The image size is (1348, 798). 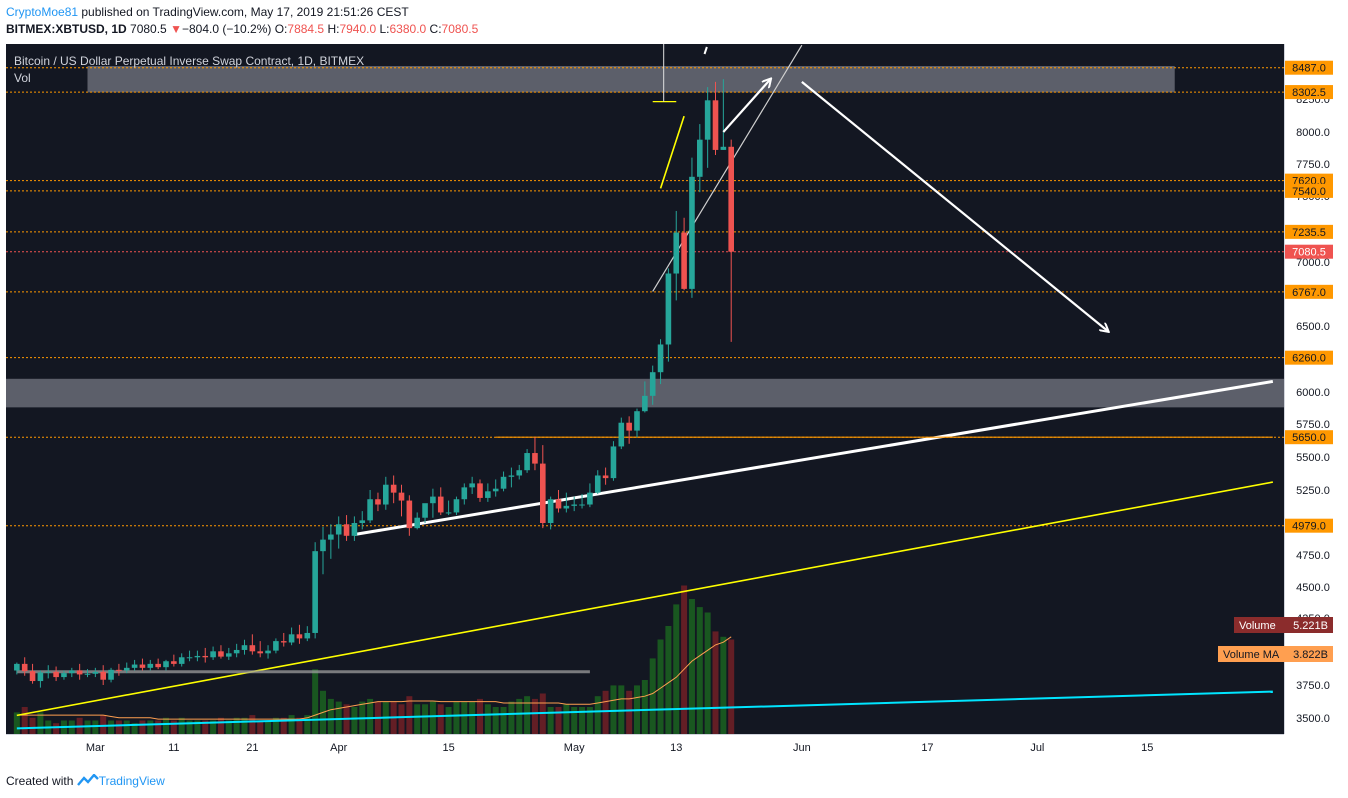 What do you see at coordinates (173, 748) in the screenshot?
I see `x-tick-label: 11` at bounding box center [173, 748].